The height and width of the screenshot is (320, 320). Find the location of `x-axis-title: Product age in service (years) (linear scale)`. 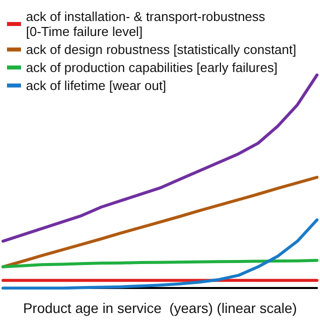

x-axis-title: Product age in service (years) (linear scale) is located at coordinates (160, 308).